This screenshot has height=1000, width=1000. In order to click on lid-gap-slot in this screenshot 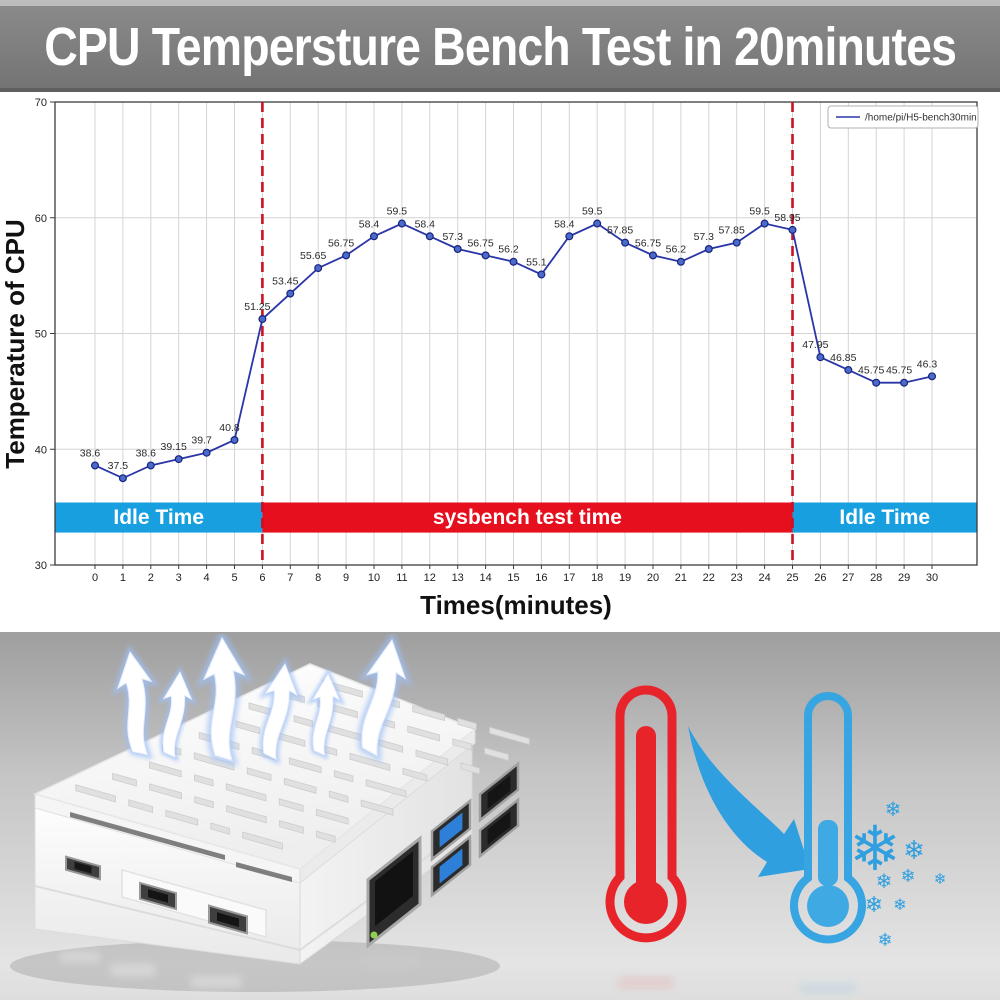, I will do `click(147, 836)`.